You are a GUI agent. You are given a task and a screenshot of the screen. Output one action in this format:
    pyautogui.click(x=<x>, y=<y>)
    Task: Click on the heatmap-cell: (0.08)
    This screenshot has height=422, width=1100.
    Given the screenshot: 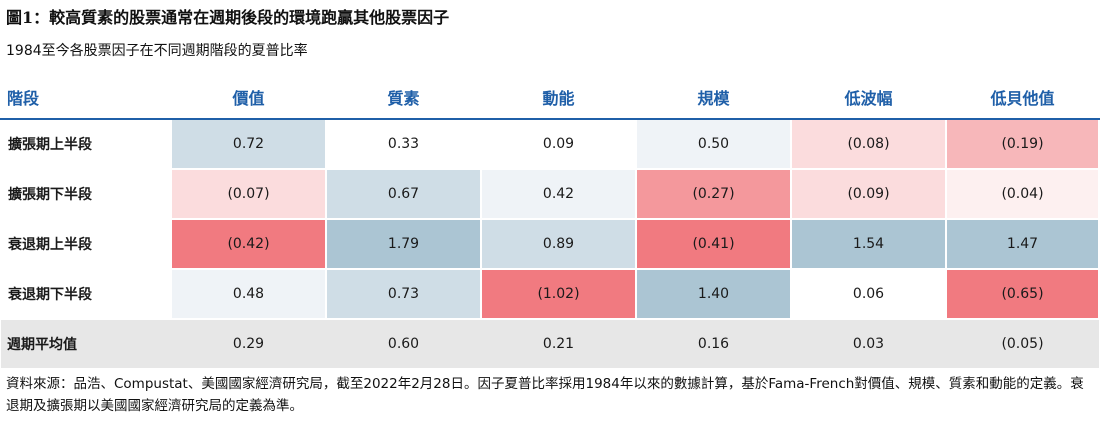 What is the action you would take?
    pyautogui.click(x=868, y=144)
    